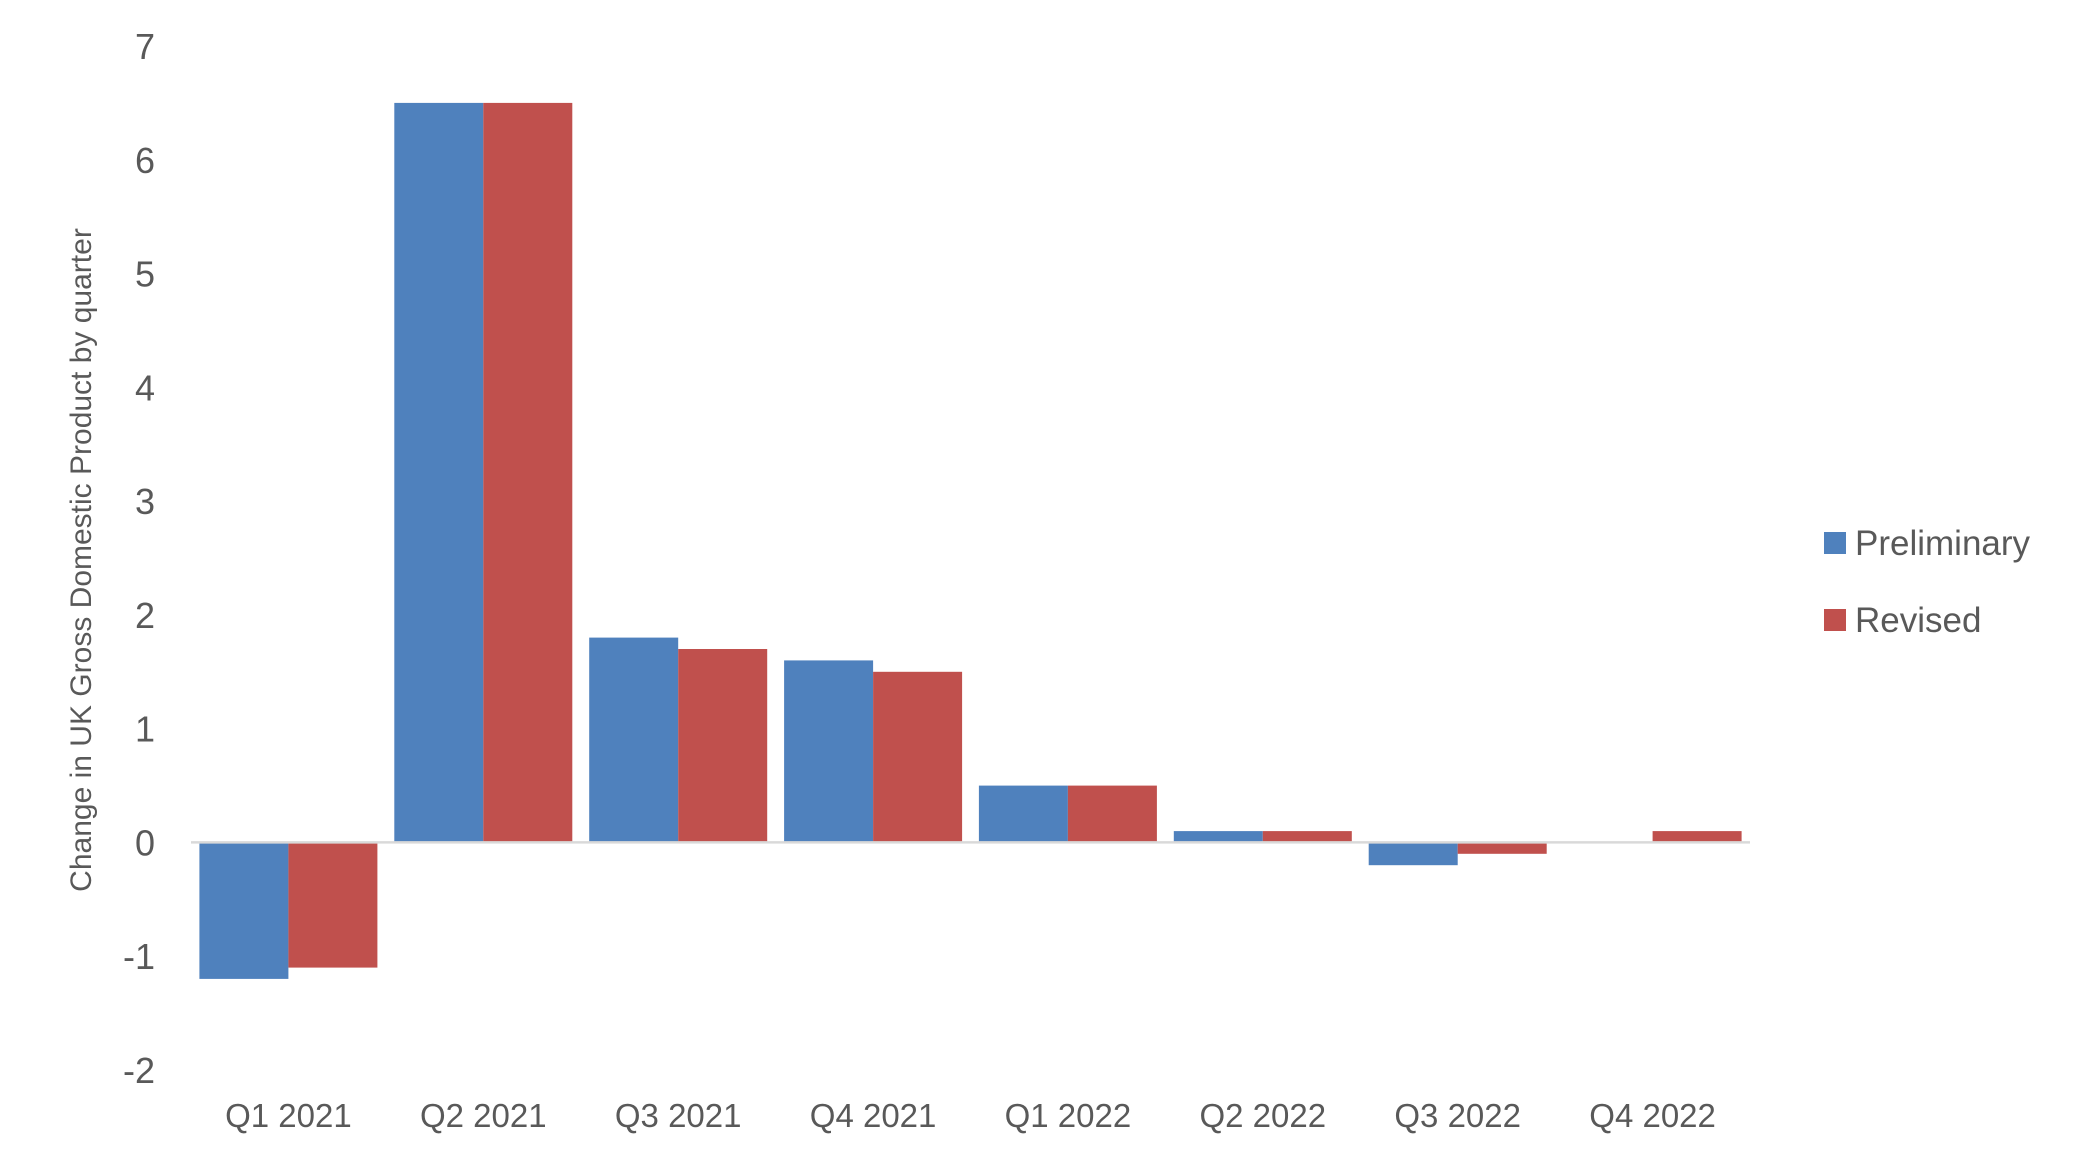  Describe the element at coordinates (145, 274) in the screenshot. I see `y-tick-label: 5` at that location.